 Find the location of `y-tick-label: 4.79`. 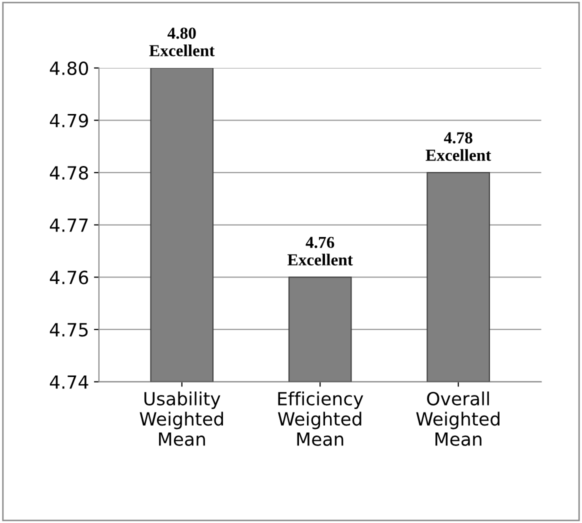

y-tick-label: 4.79 is located at coordinates (69, 121).